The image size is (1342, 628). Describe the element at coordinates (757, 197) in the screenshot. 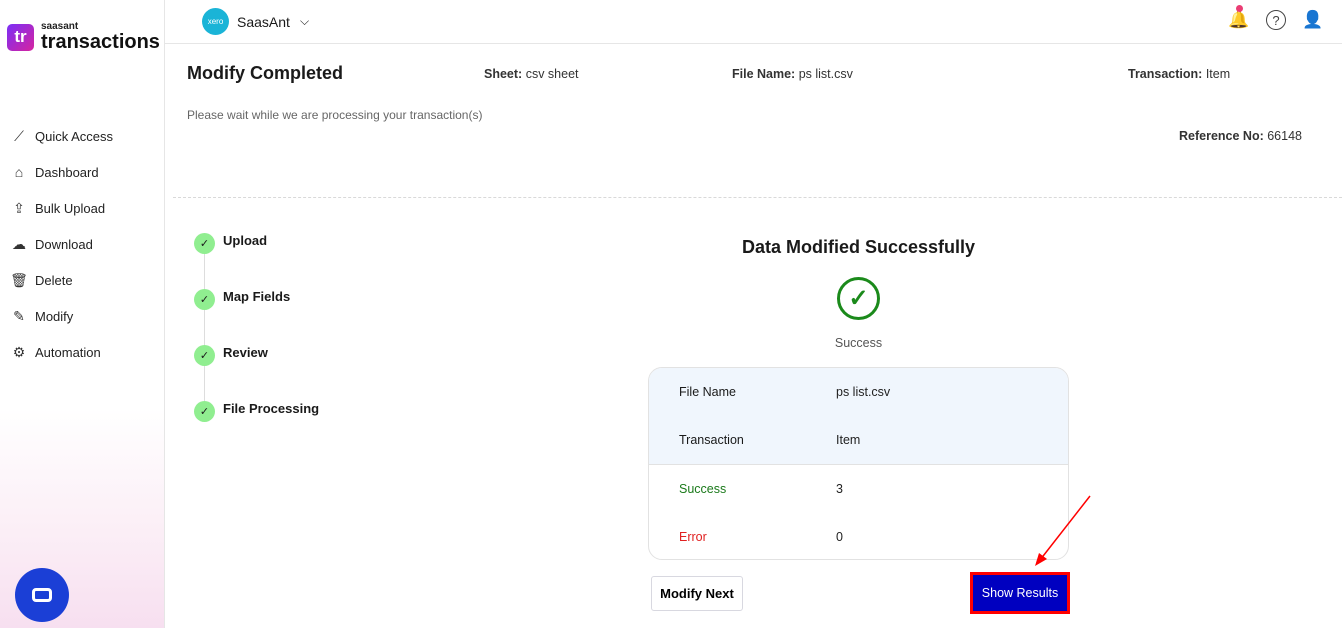

I see `divider` at that location.